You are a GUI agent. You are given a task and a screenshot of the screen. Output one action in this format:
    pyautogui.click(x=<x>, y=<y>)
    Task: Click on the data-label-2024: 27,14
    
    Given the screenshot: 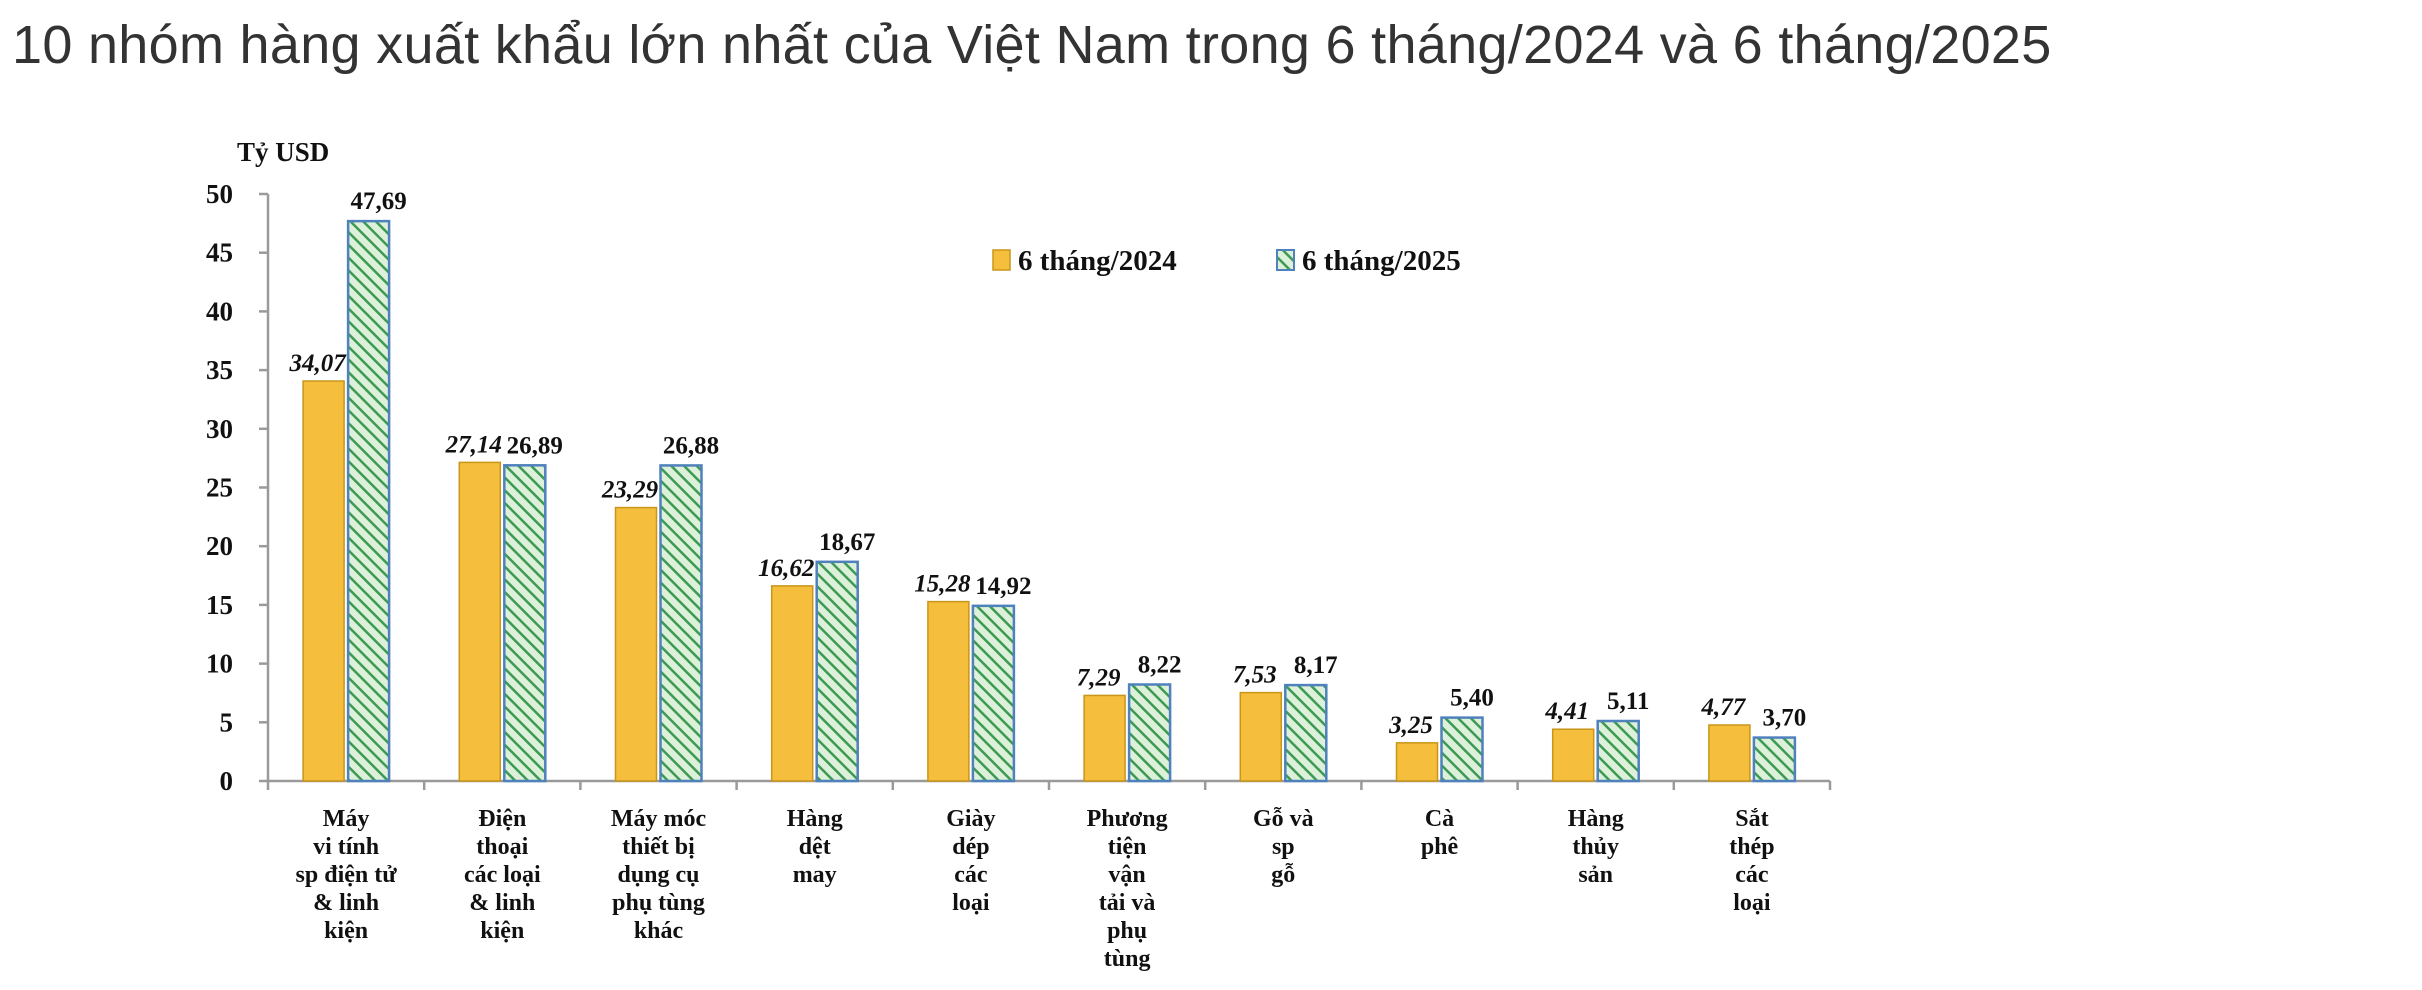 What is the action you would take?
    pyautogui.click(x=473, y=444)
    